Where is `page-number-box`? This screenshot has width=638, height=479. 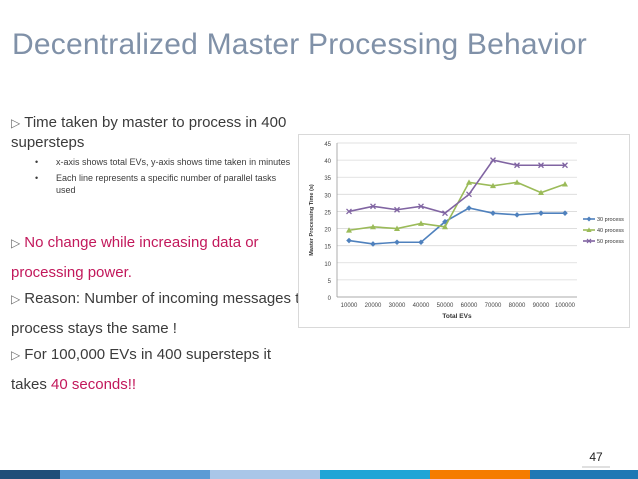 page-number-box is located at coordinates (596, 457).